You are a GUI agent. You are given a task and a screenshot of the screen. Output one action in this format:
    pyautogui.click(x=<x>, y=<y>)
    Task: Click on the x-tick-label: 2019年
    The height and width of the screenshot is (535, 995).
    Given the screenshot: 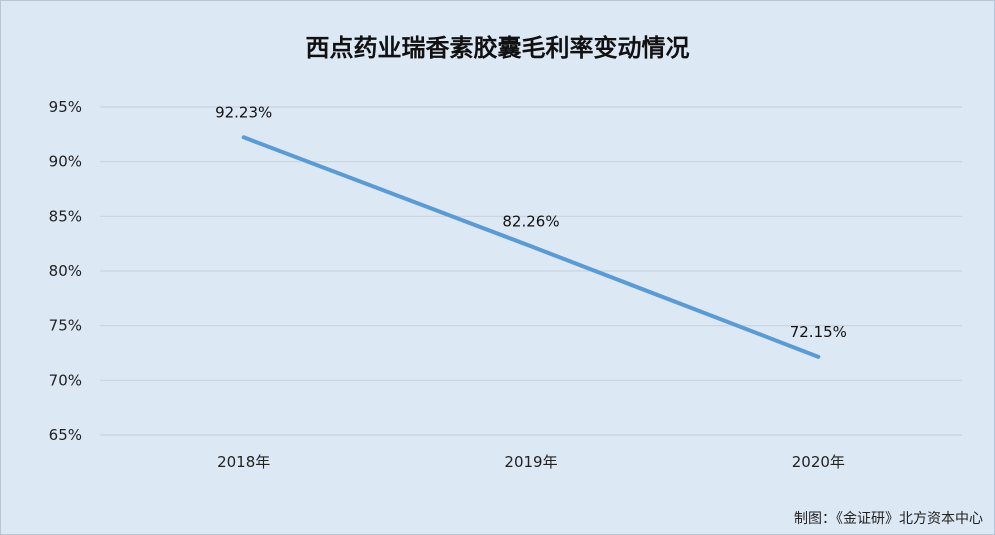 What is the action you would take?
    pyautogui.click(x=530, y=462)
    